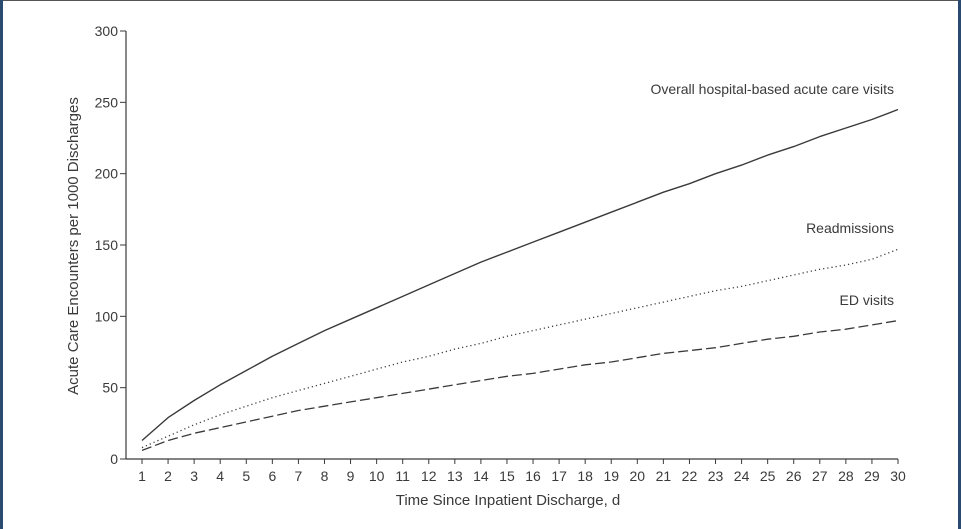 Image resolution: width=961 pixels, height=529 pixels. What do you see at coordinates (246, 476) in the screenshot?
I see `x-tick-label: 5` at bounding box center [246, 476].